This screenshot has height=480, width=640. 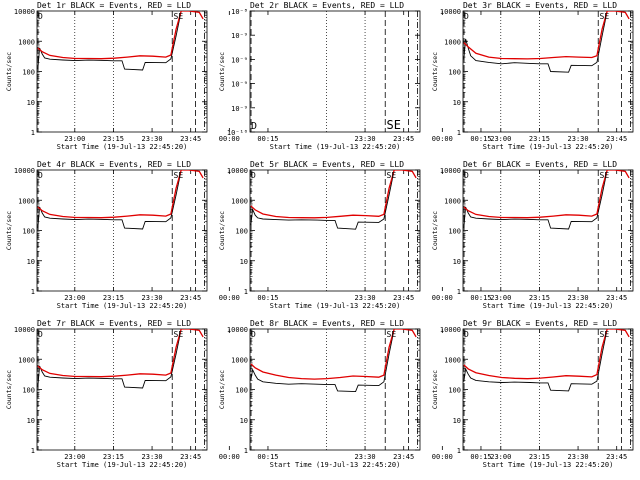 What do you see at coordinates (114, 5) in the screenshot?
I see `chart-title: Det 1r BLACK = Events, RED = LLD` at bounding box center [114, 5].